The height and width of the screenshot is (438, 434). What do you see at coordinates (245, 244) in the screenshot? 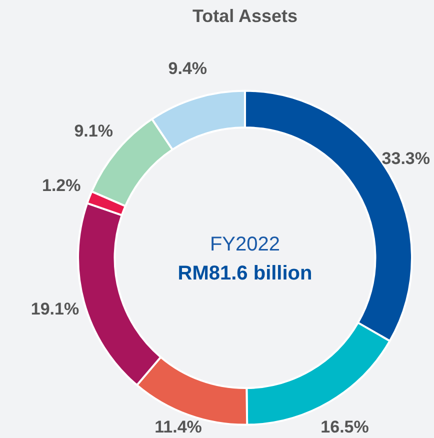
I see `text: FY2022` at bounding box center [245, 244].